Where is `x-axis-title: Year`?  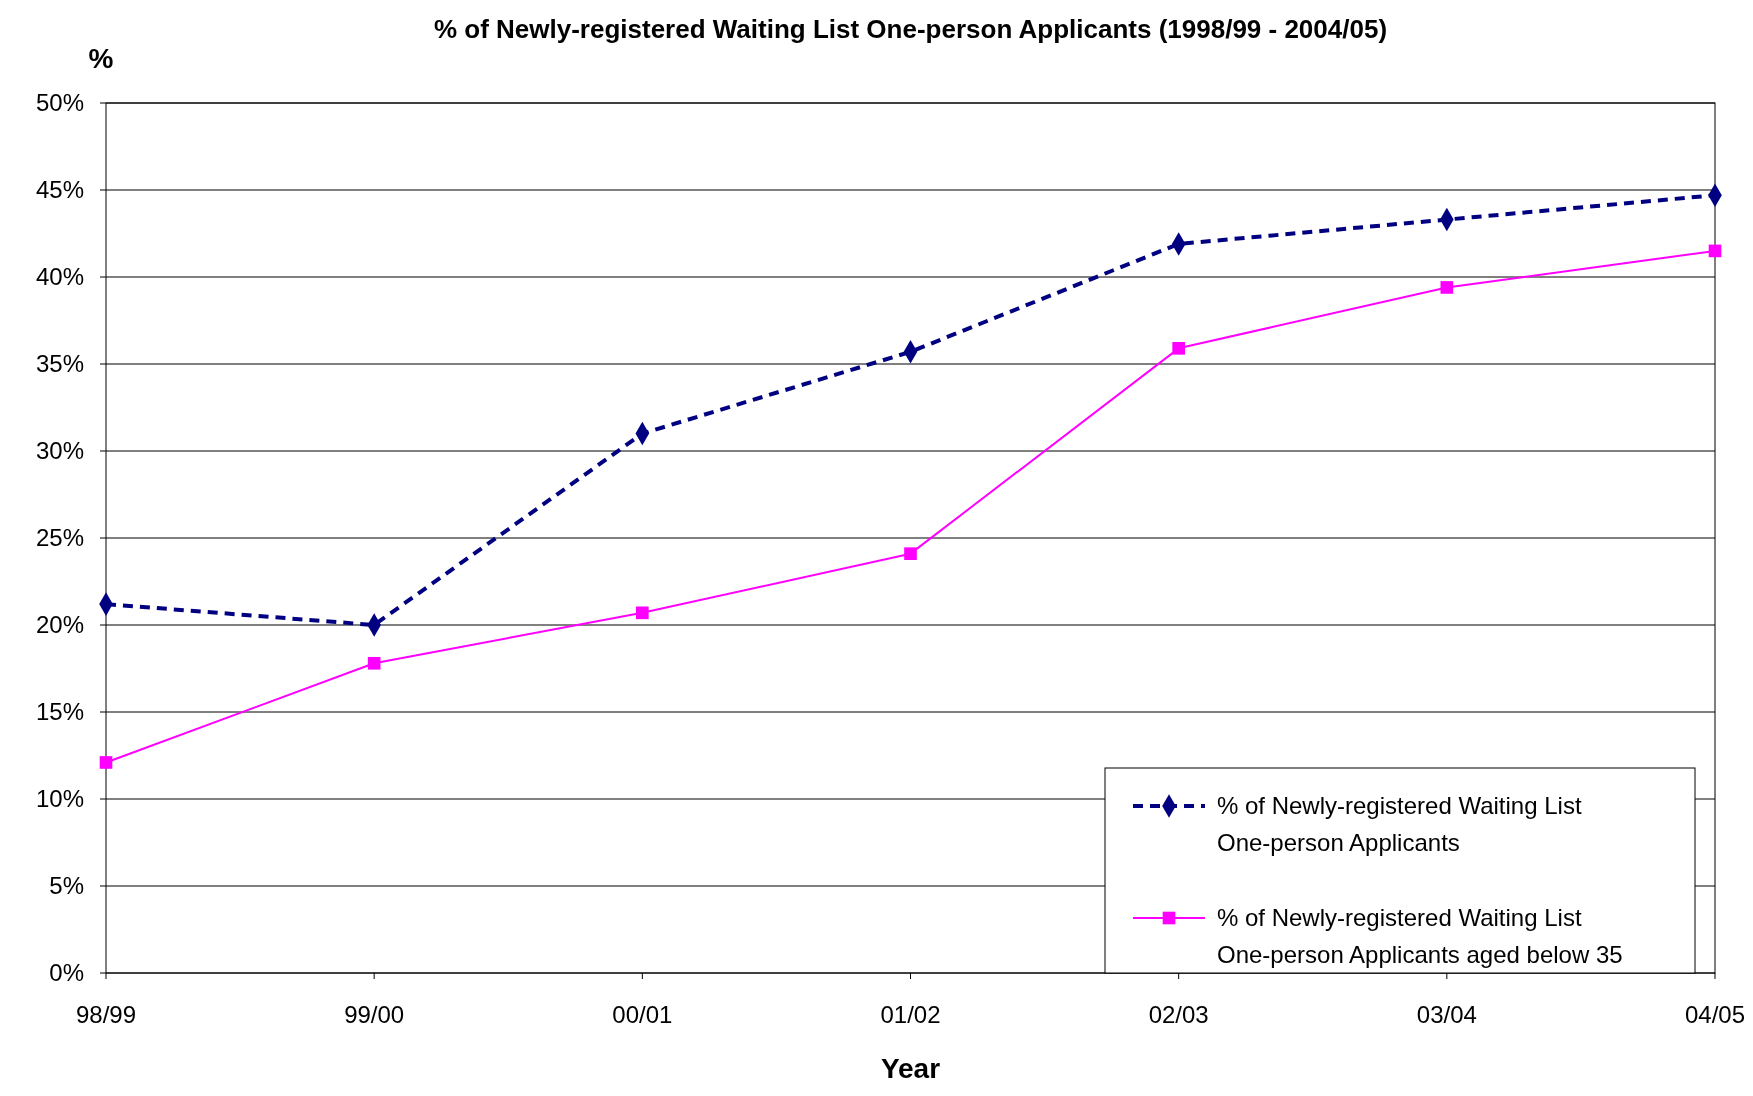 x-axis-title: Year is located at coordinates (910, 1068).